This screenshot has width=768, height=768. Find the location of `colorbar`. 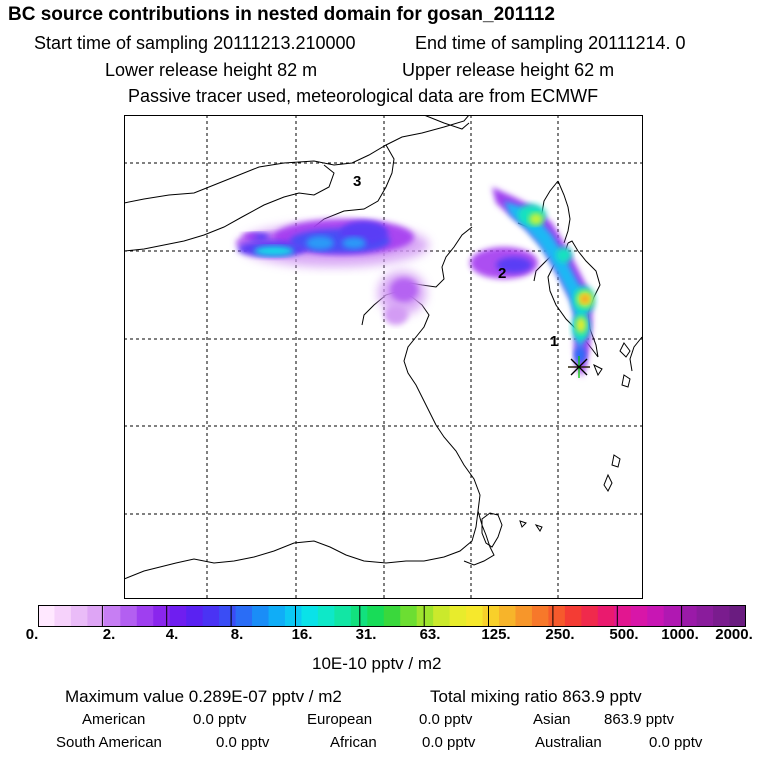

colorbar is located at coordinates (392, 616).